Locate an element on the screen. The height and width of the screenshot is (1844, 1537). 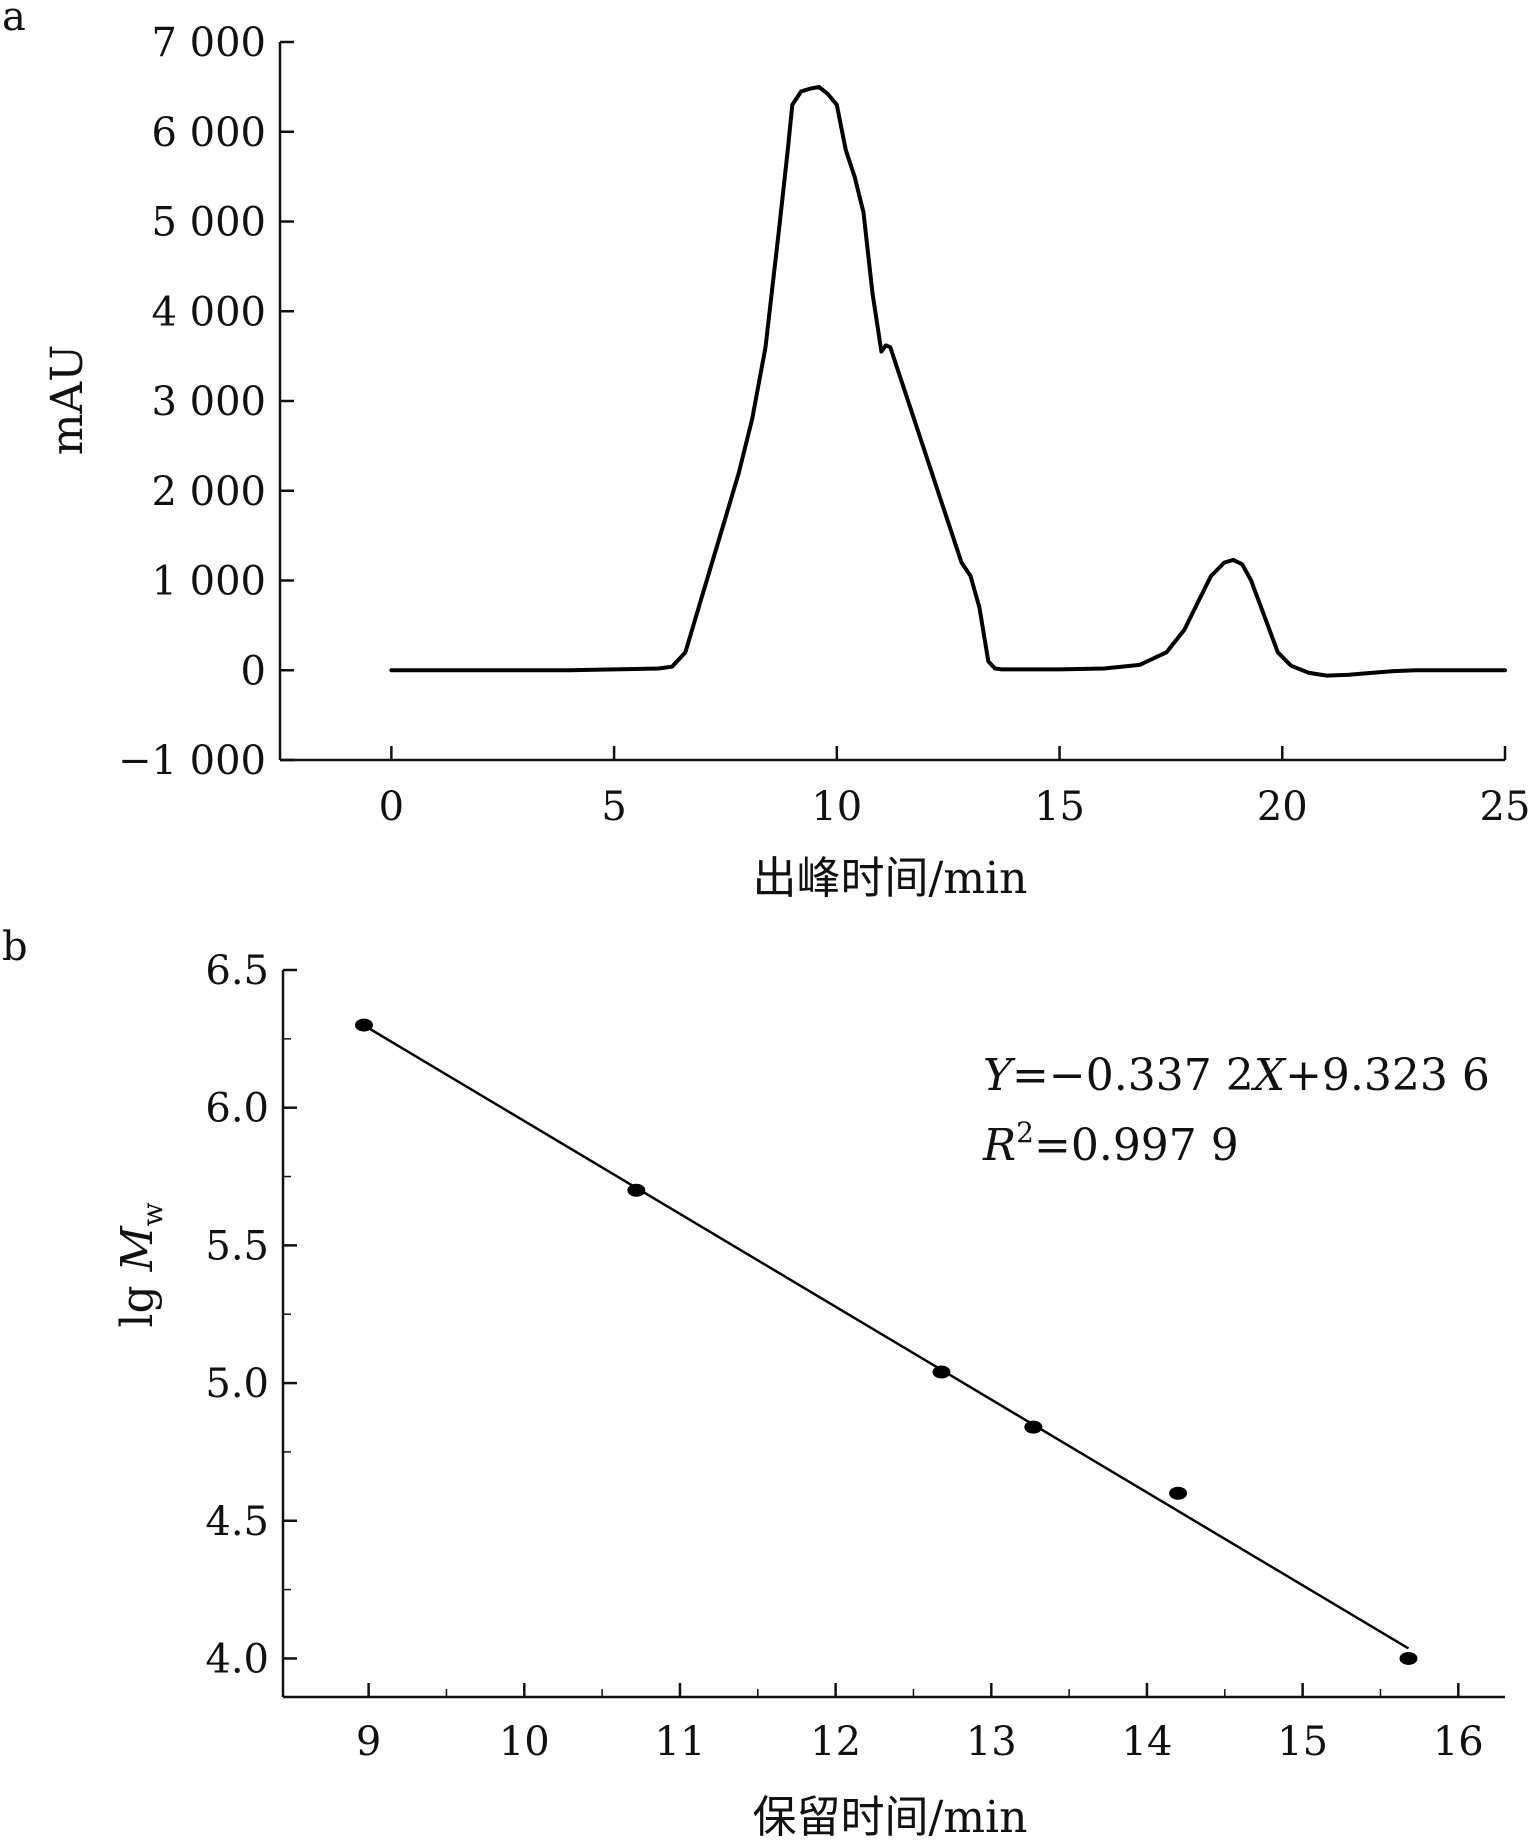
x-tick-label: 0 is located at coordinates (391, 807).